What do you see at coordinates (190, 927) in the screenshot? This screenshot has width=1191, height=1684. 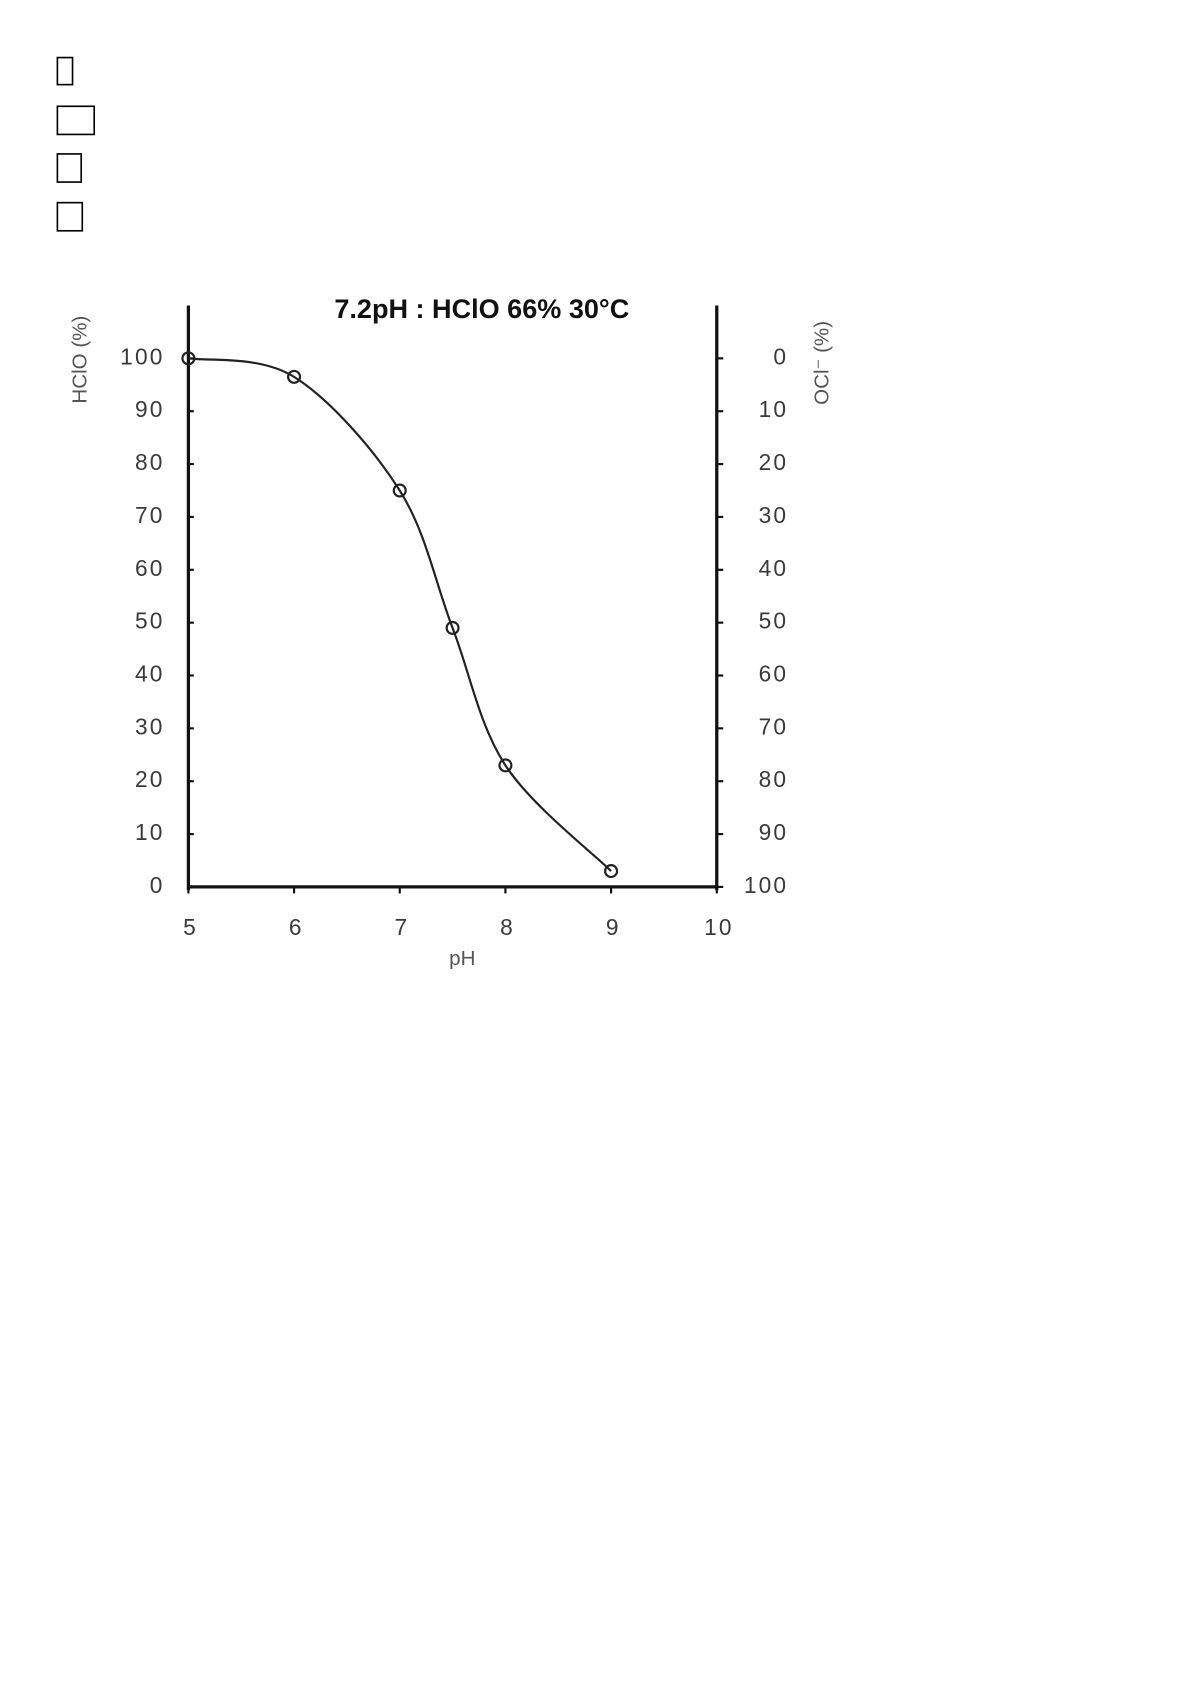 I see `x-tick-label: 5` at bounding box center [190, 927].